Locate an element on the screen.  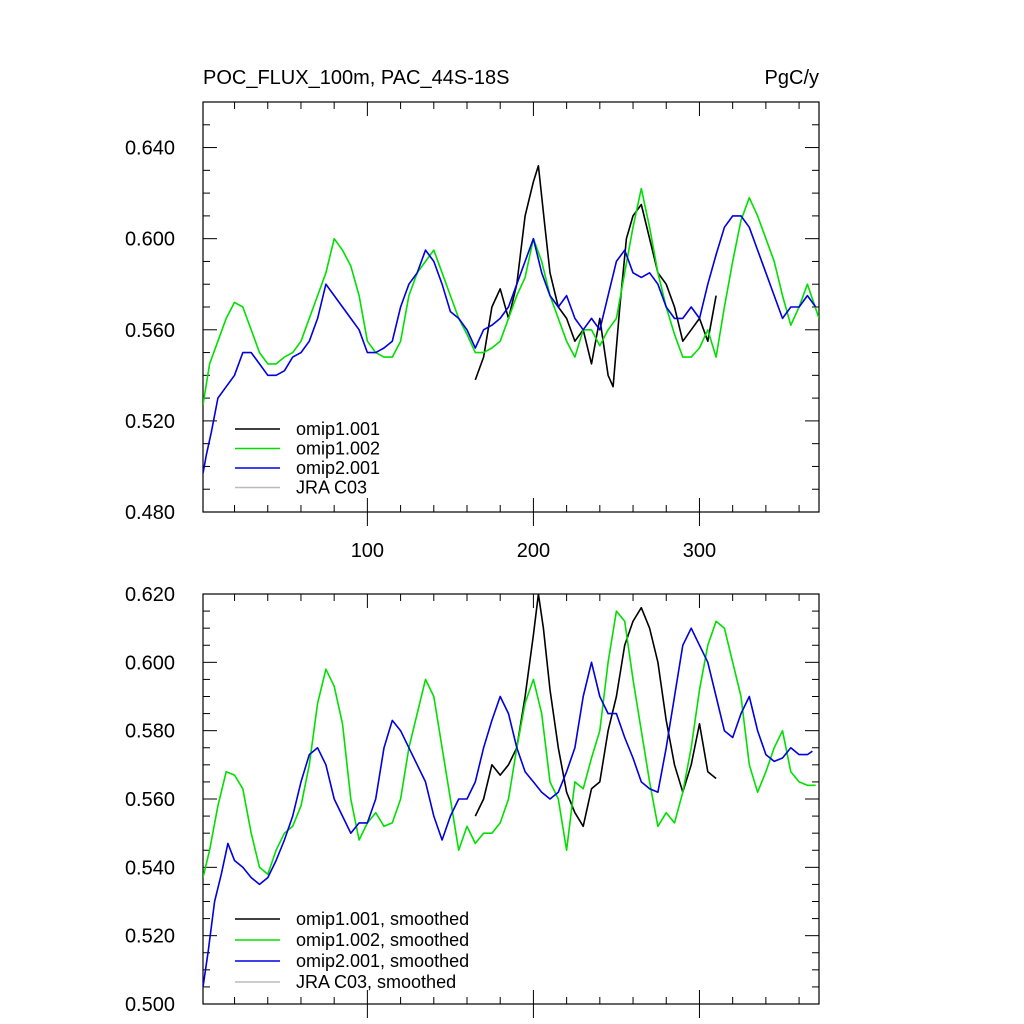
x-tick-label: 100 is located at coordinates (367, 551).